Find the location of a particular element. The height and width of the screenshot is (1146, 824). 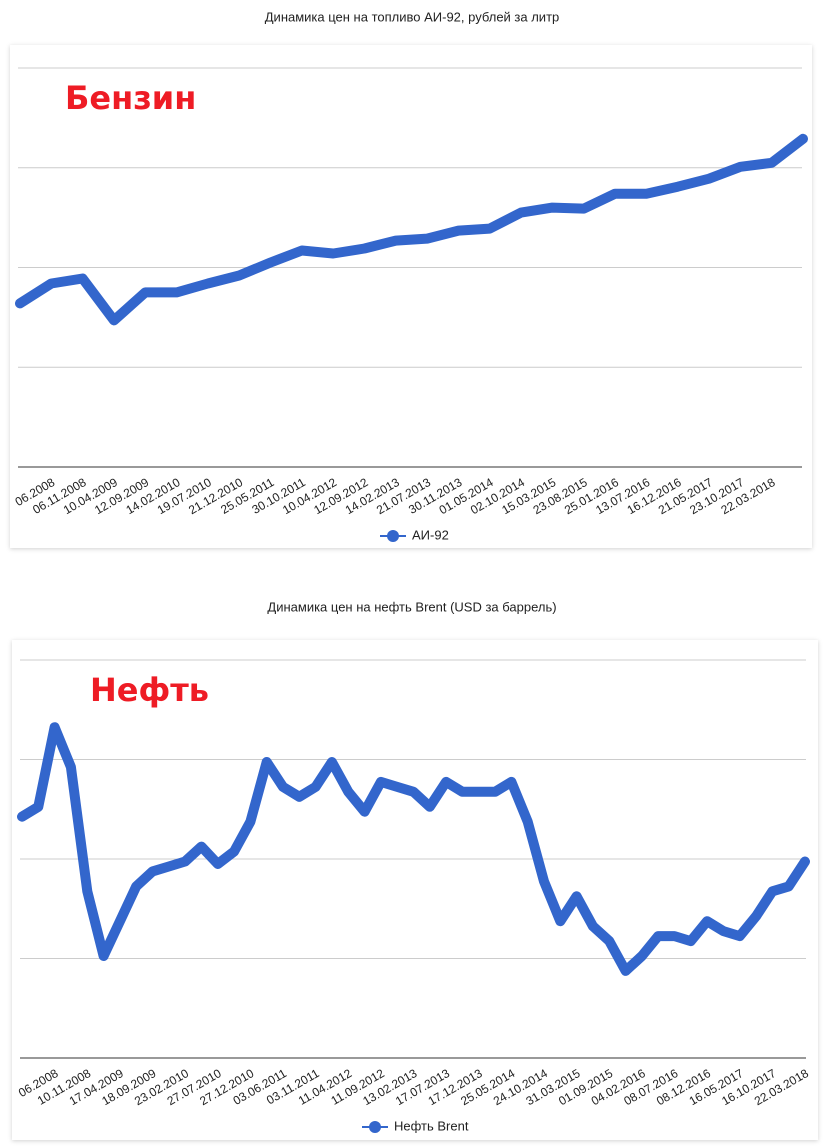

annotation: Бензин is located at coordinates (130, 98).